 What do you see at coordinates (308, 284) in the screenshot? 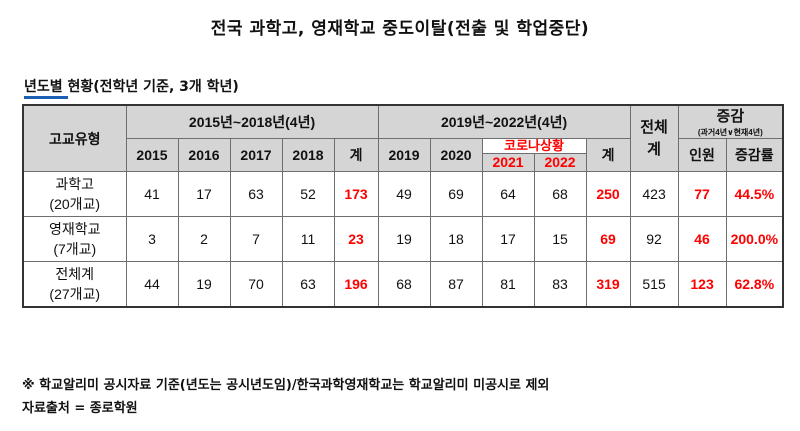
I see `cell-2018: 63` at bounding box center [308, 284].